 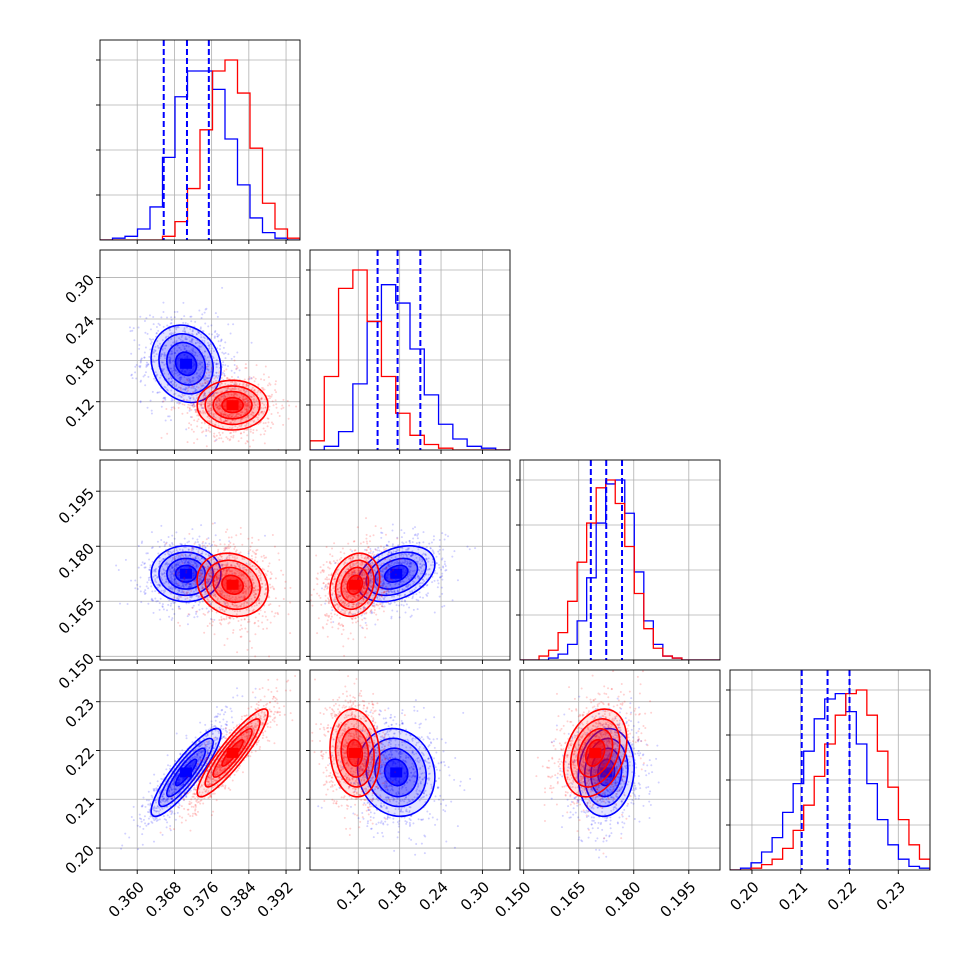 What do you see at coordinates (186, 573) in the screenshot?
I see `density-core` at bounding box center [186, 573].